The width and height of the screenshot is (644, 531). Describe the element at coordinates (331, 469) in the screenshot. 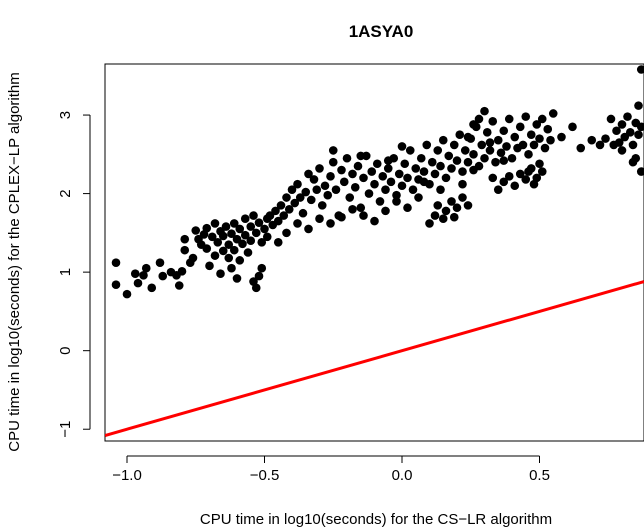

I see `x-axis: −1.0 −0.5 0.0 0.5` at that location.